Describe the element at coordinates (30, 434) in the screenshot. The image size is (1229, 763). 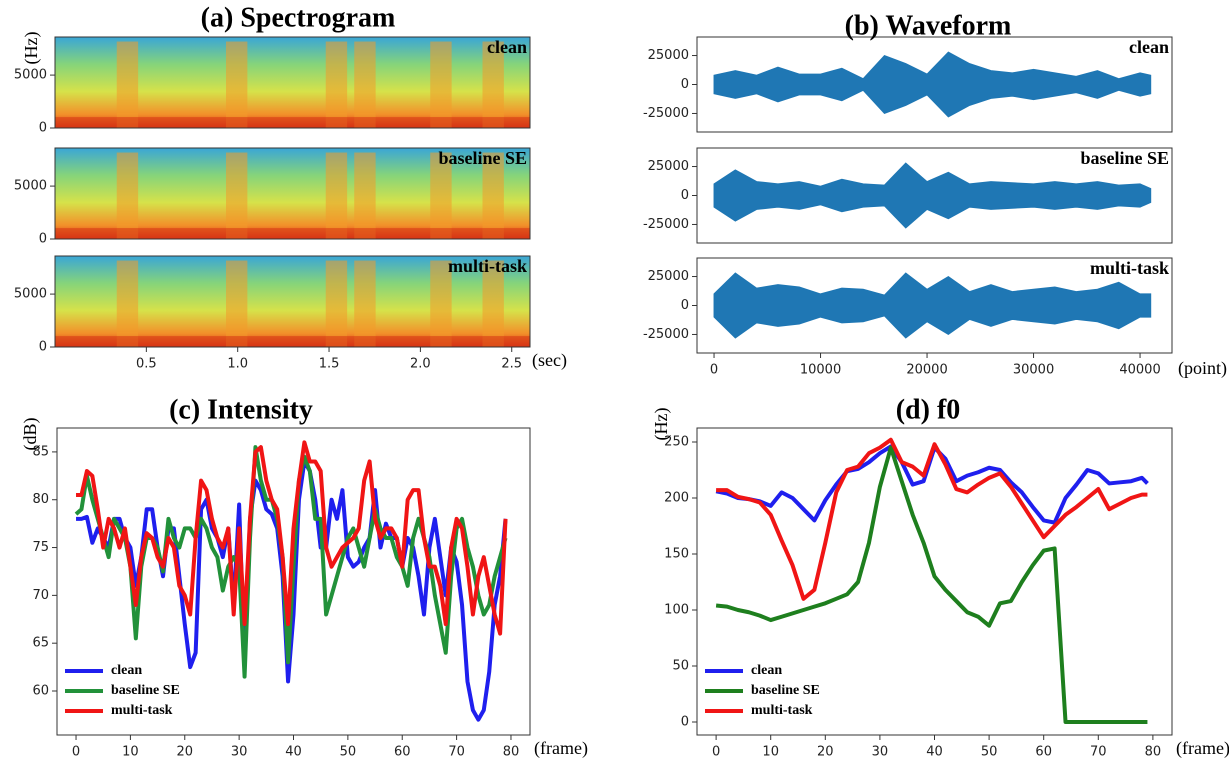
I see `y-axis-label: (dB)` at that location.